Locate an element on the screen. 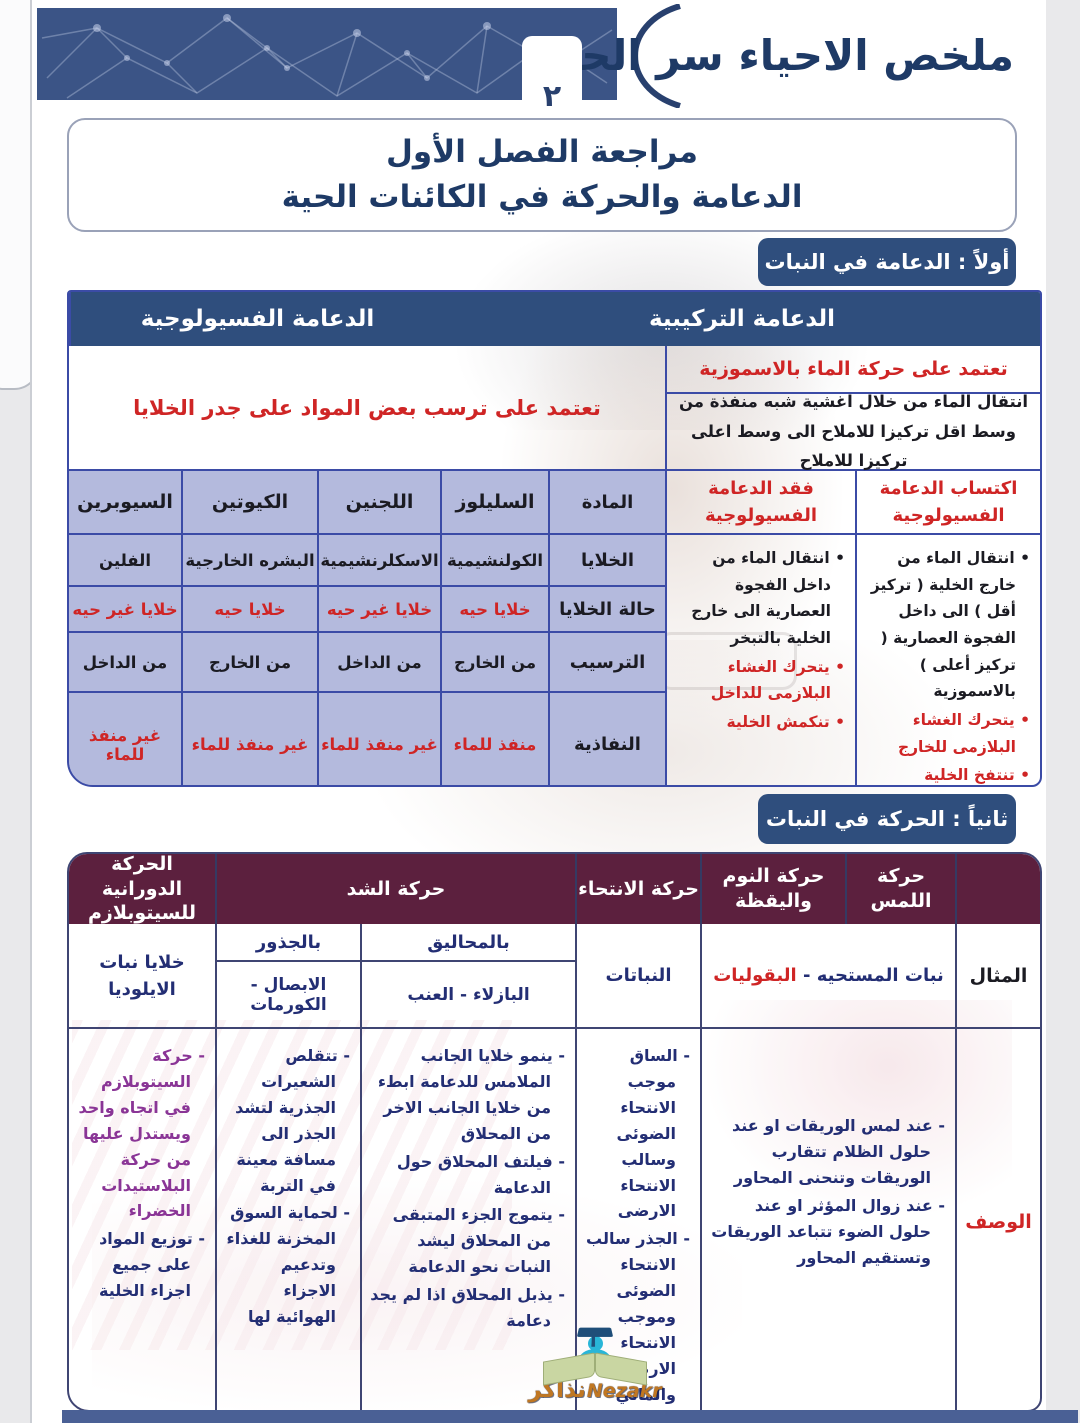  row-label: حالة الخلايا is located at coordinates (607, 609).